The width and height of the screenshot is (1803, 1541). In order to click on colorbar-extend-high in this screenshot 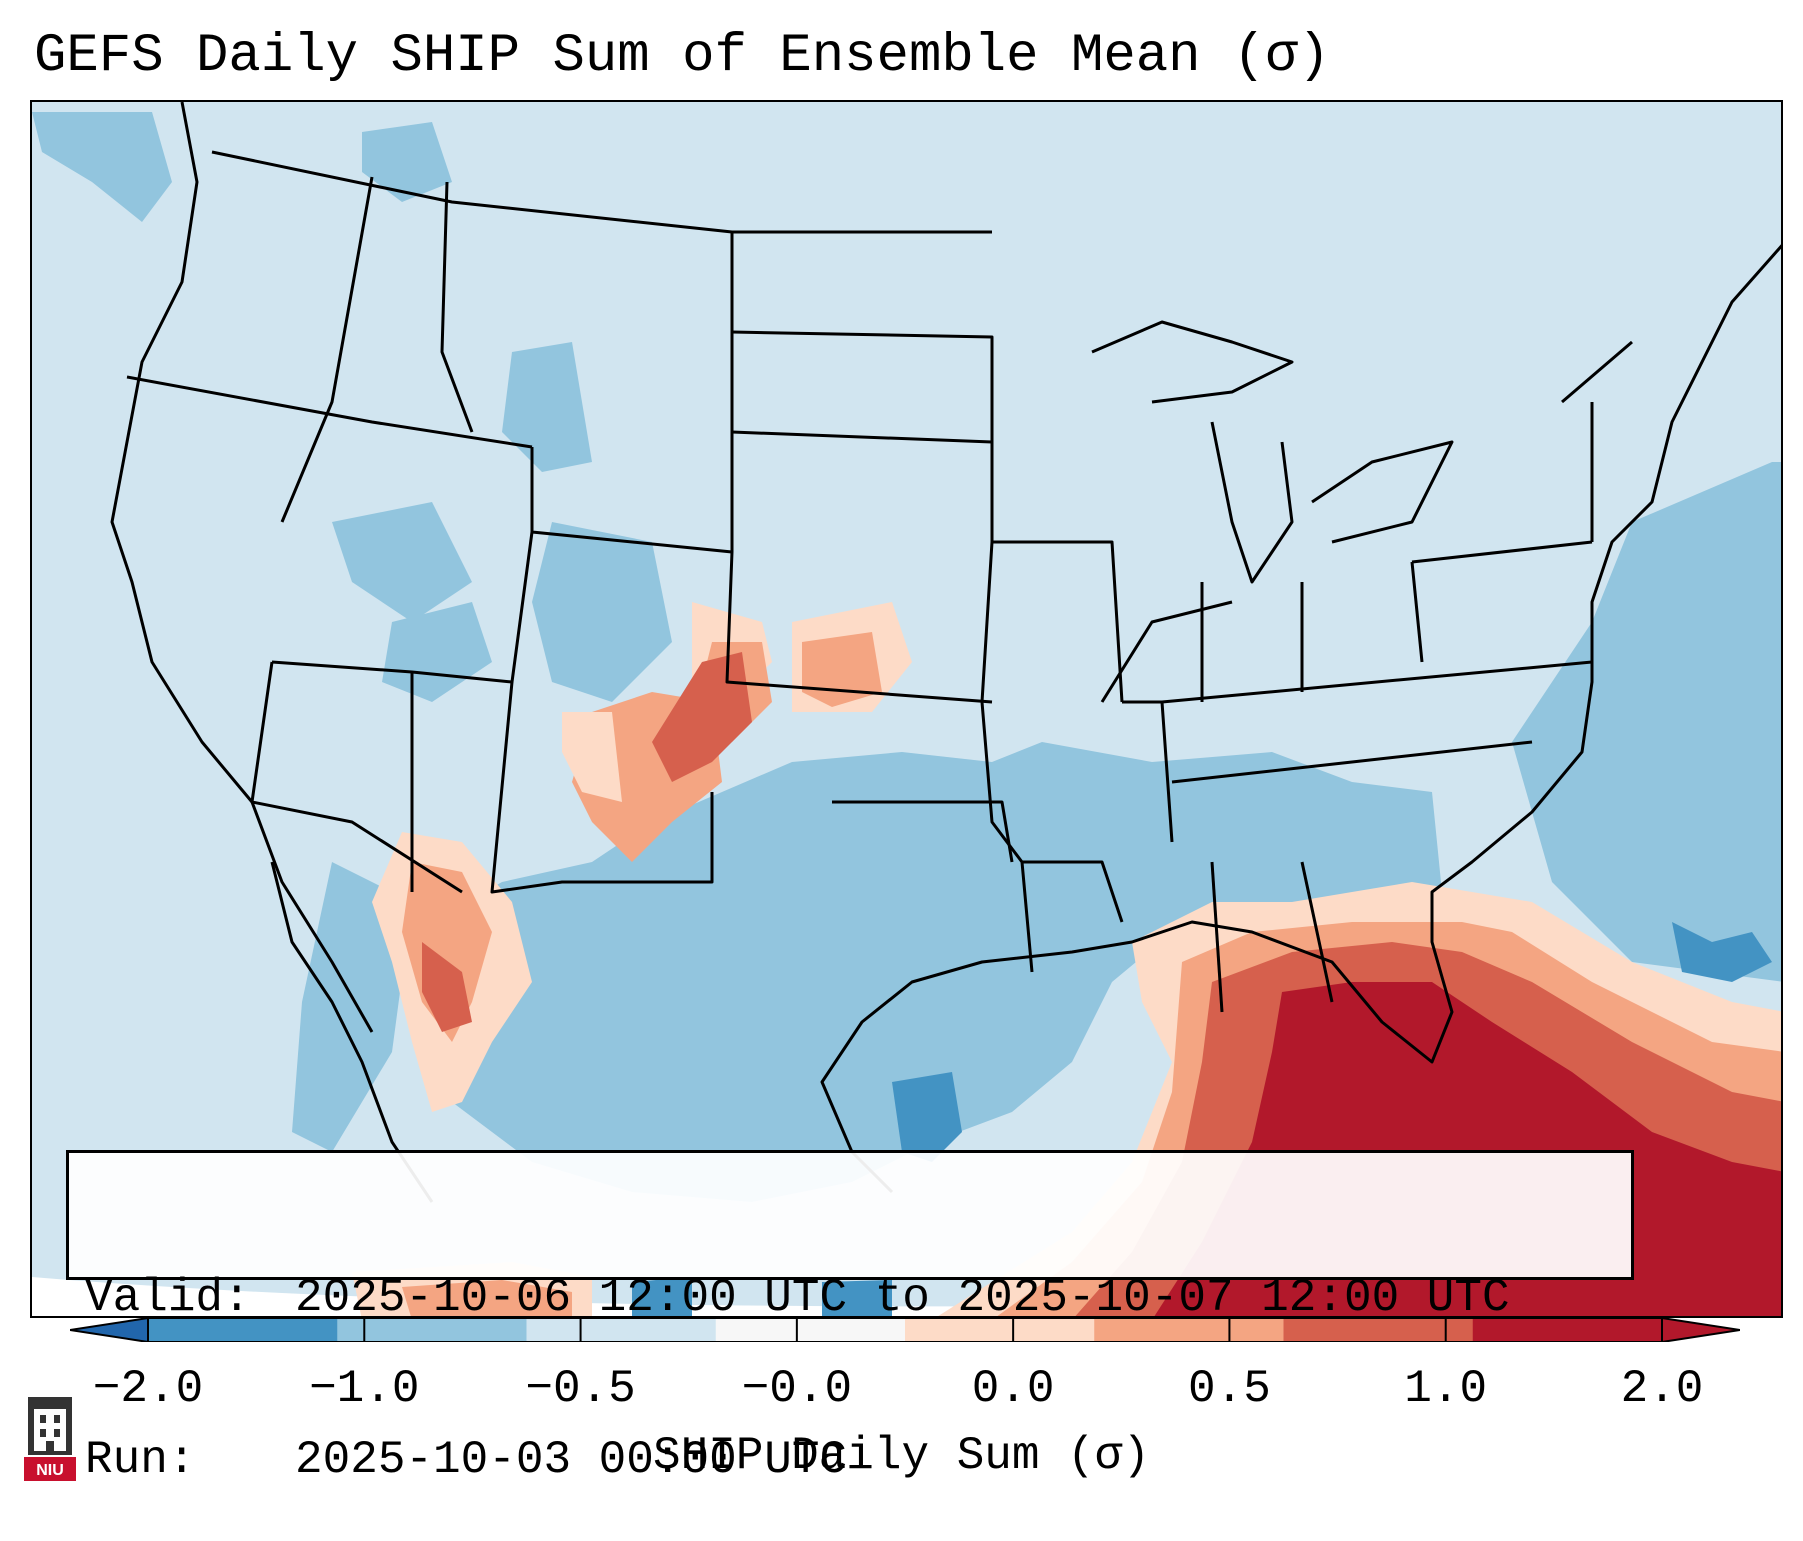, I will do `click(1701, 1330)`.